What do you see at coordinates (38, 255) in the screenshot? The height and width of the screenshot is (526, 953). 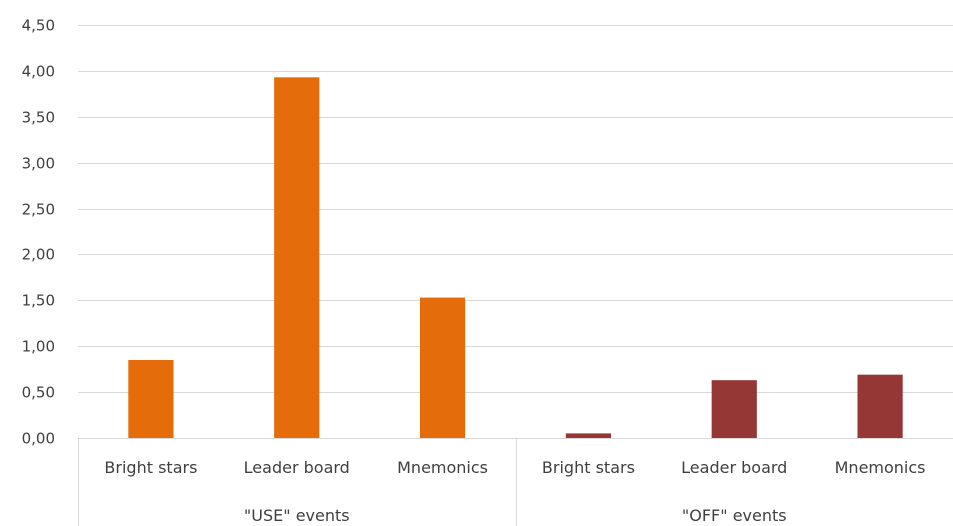 I see `y-tick-label: 2,00` at bounding box center [38, 255].